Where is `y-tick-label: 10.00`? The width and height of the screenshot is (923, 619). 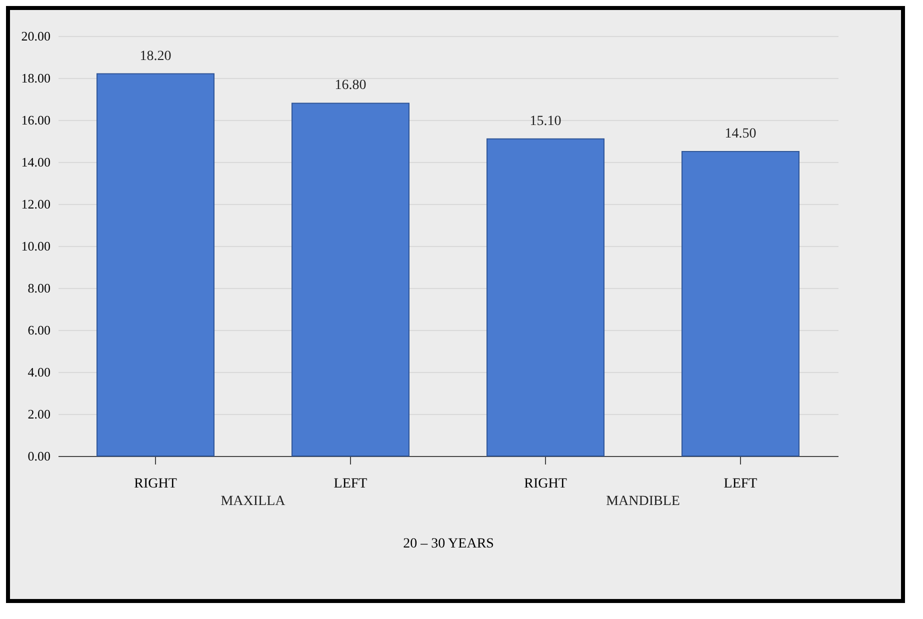
y-tick-label: 10.00 is located at coordinates (35, 246).